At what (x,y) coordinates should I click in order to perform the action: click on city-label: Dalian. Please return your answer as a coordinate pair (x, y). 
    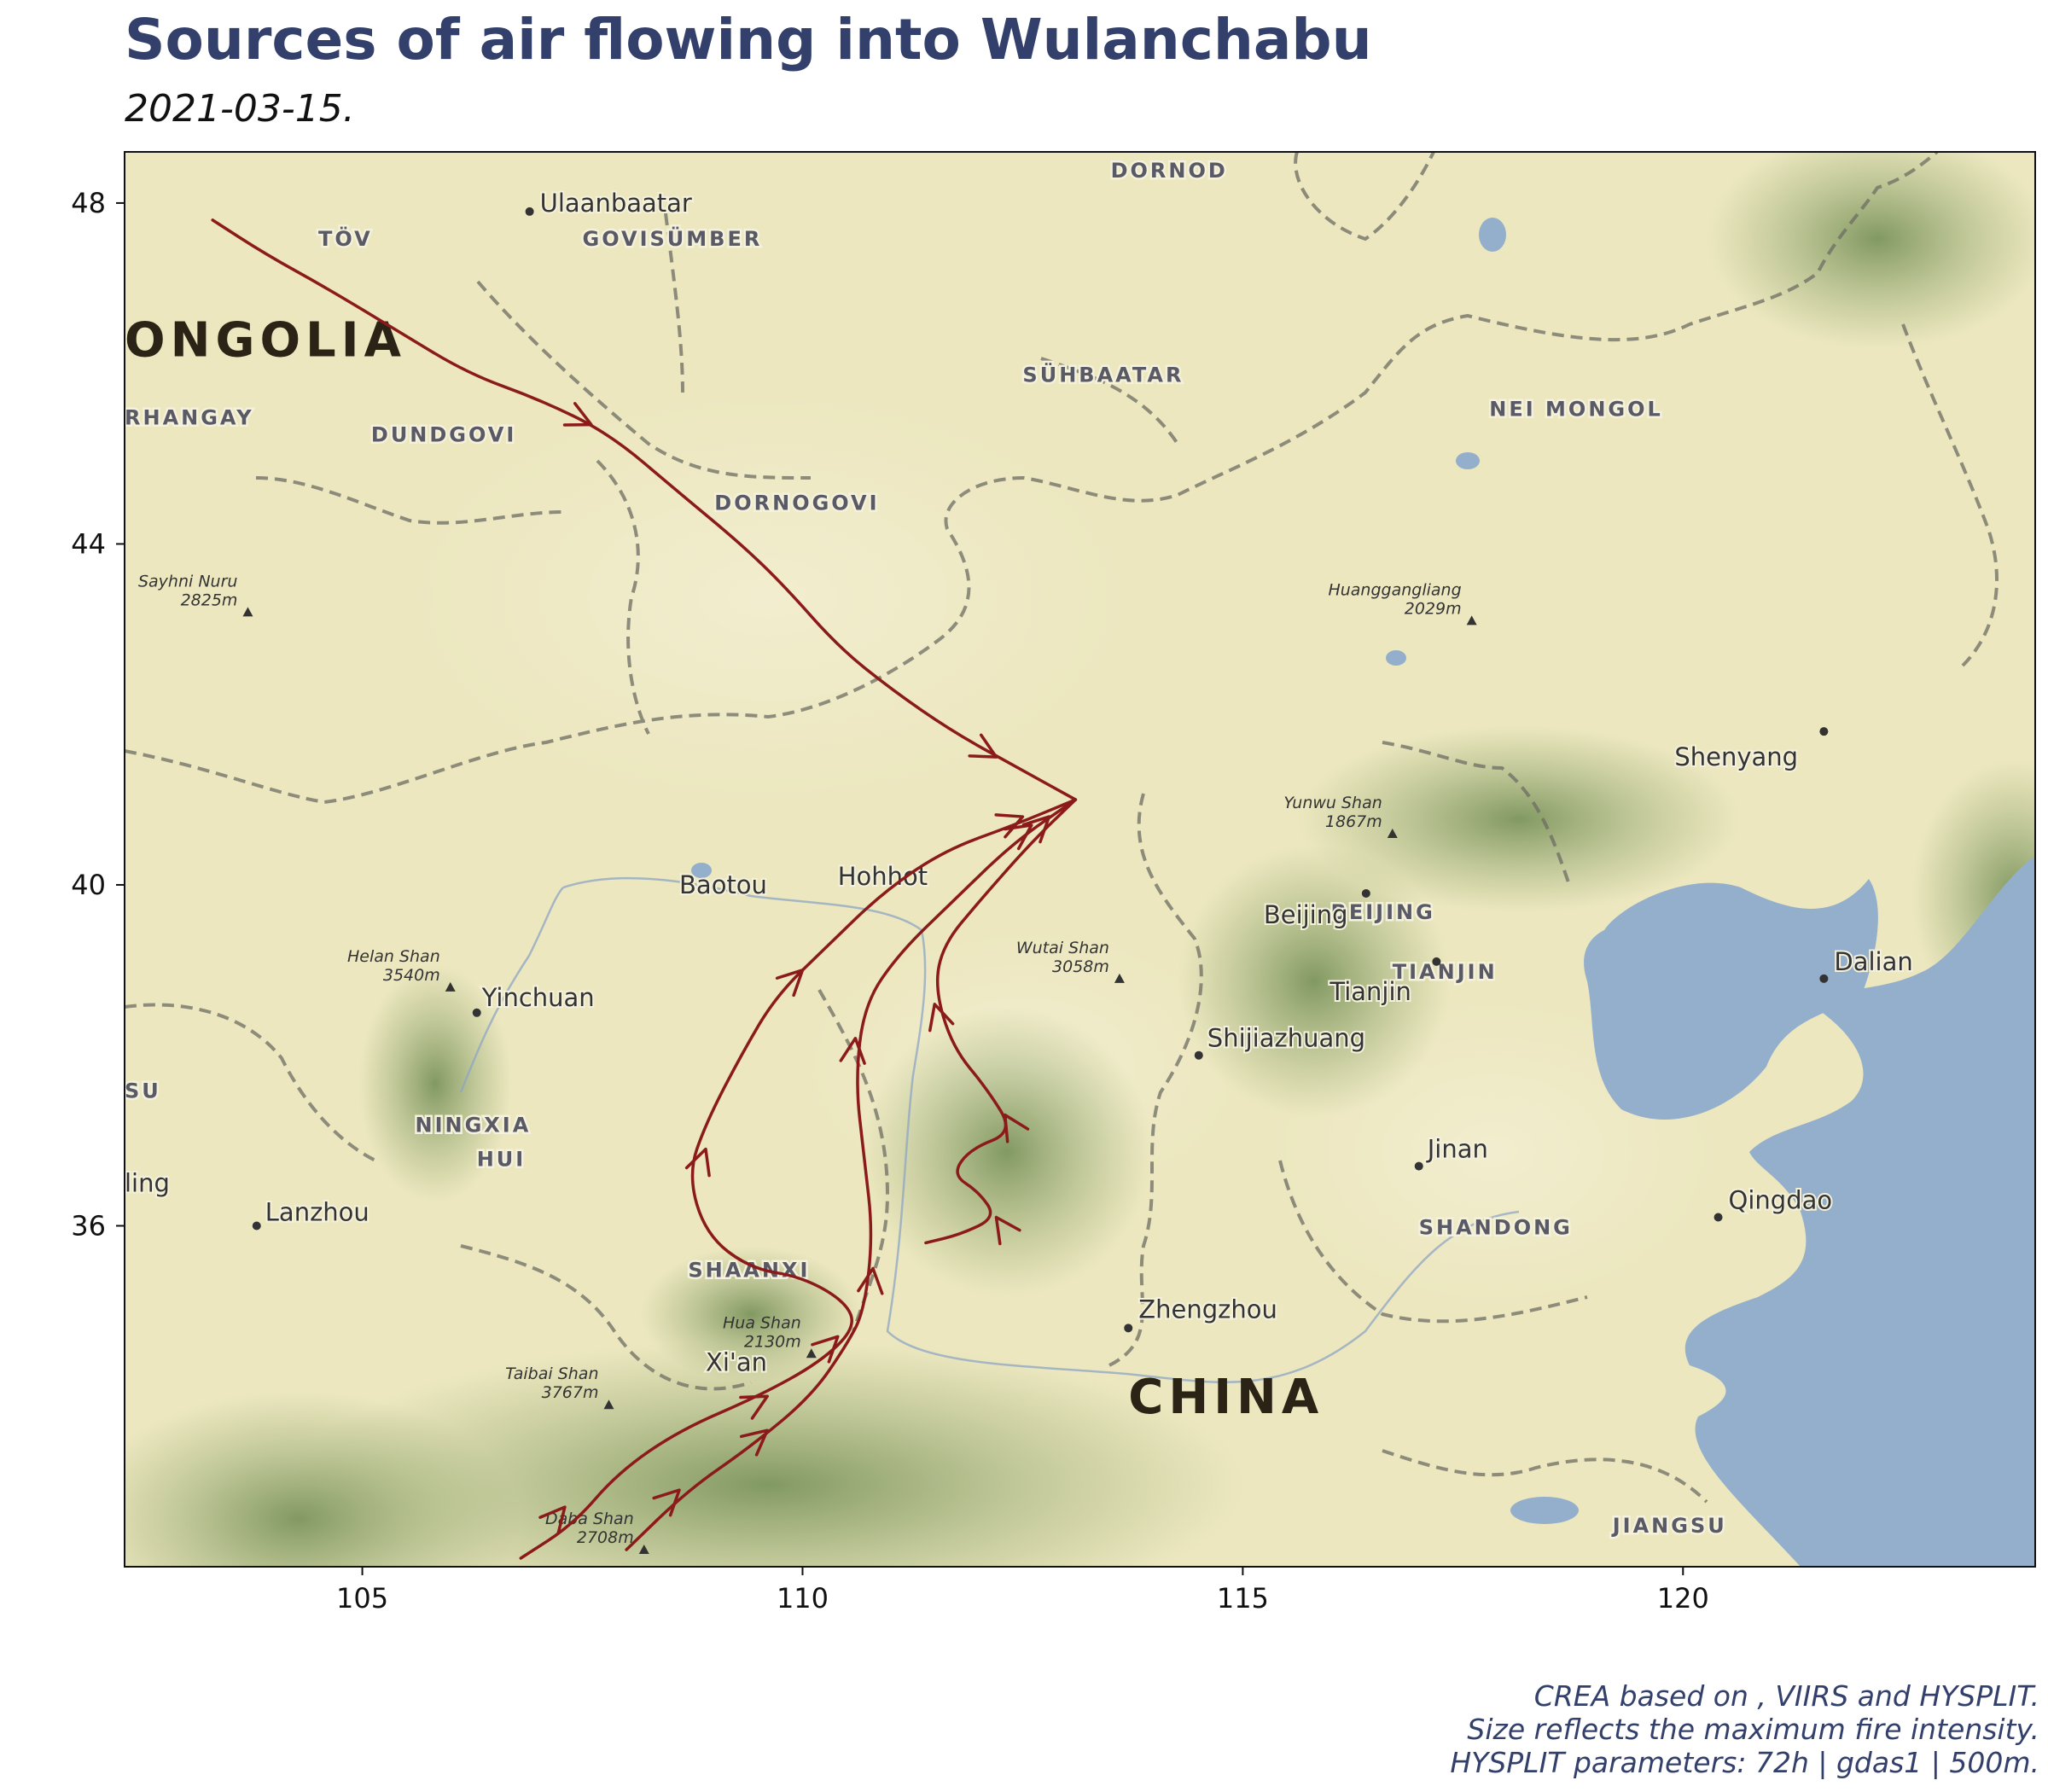
    Looking at the image, I should click on (1873, 962).